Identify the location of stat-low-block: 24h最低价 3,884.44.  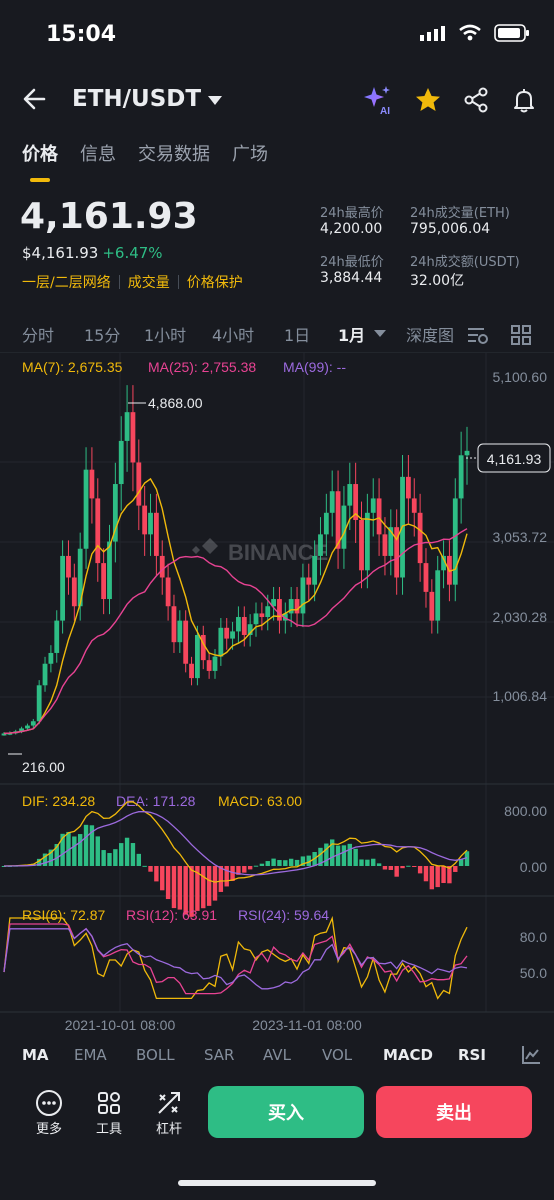
(365, 274).